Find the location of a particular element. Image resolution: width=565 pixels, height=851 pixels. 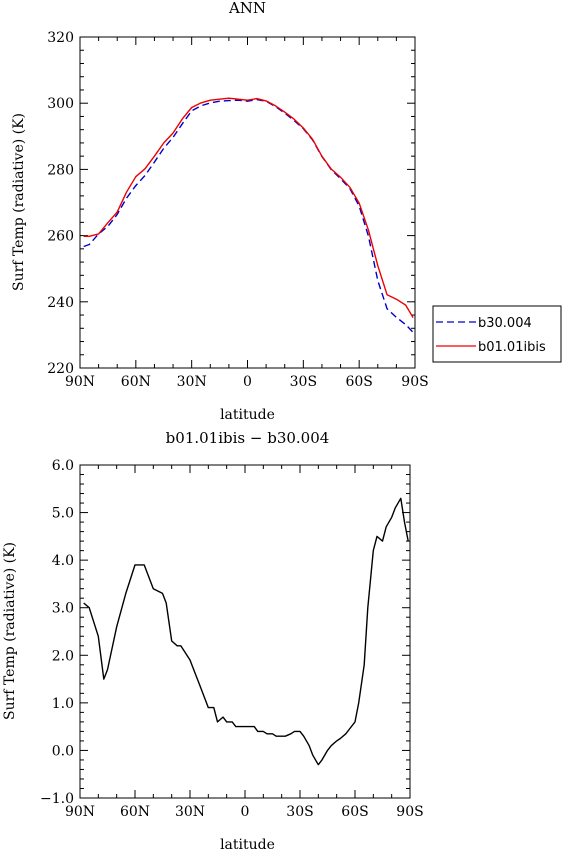

y-tick-label: 300 is located at coordinates (60, 104).